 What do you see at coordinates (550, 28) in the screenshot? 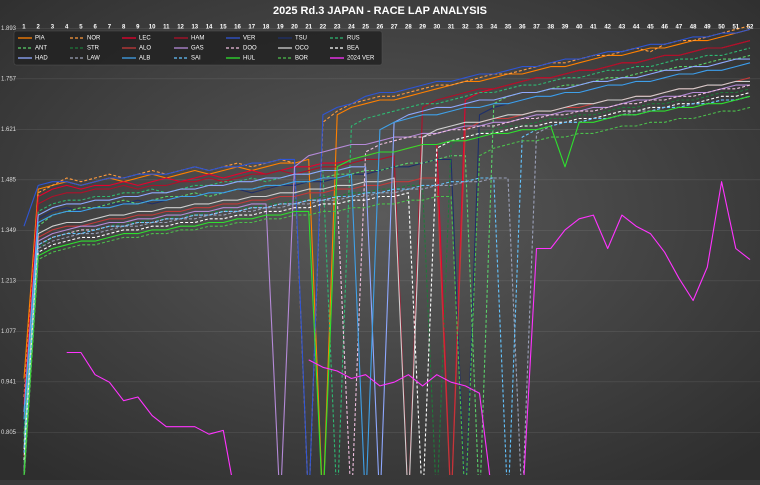
I see `x-tick-label: 38` at bounding box center [550, 28].